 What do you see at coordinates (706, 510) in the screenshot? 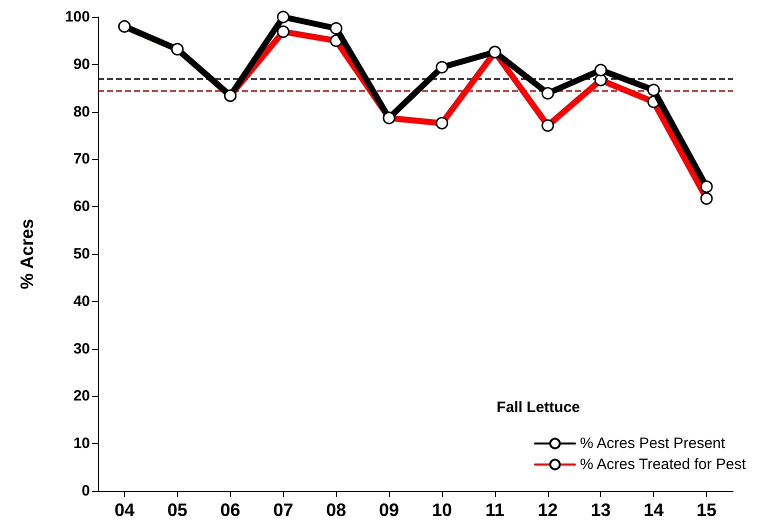
I see `x-tick-label: 15` at bounding box center [706, 510].